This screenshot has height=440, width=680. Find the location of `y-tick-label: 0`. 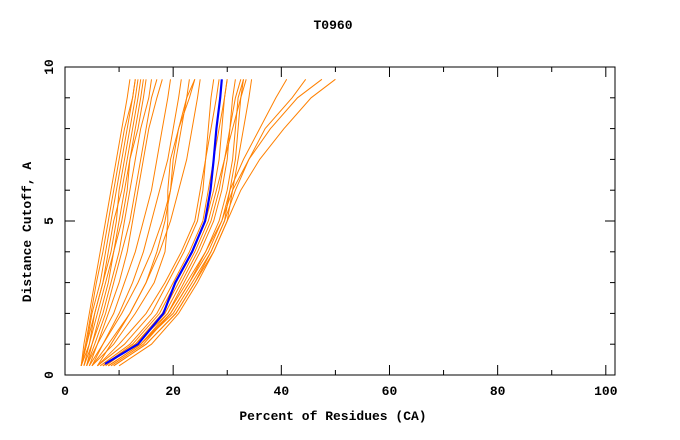

y-tick-label: 0 is located at coordinates (49, 375).